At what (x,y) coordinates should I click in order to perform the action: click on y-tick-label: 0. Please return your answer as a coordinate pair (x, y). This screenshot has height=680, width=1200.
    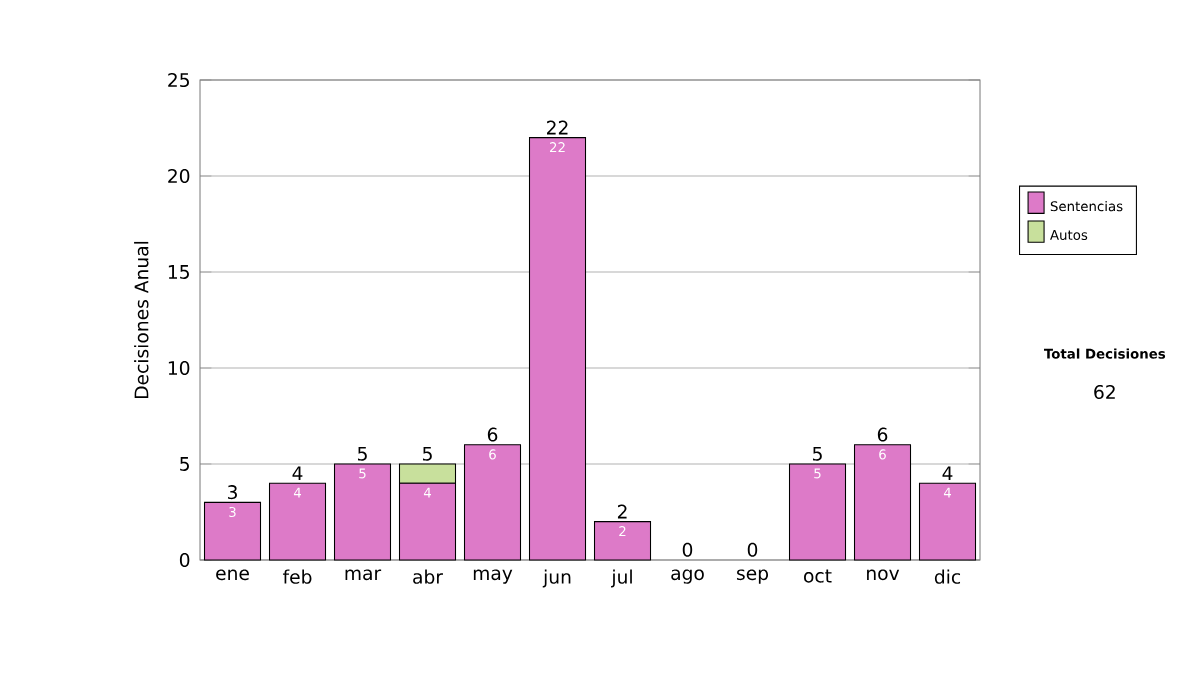
    Looking at the image, I should click on (184, 560).